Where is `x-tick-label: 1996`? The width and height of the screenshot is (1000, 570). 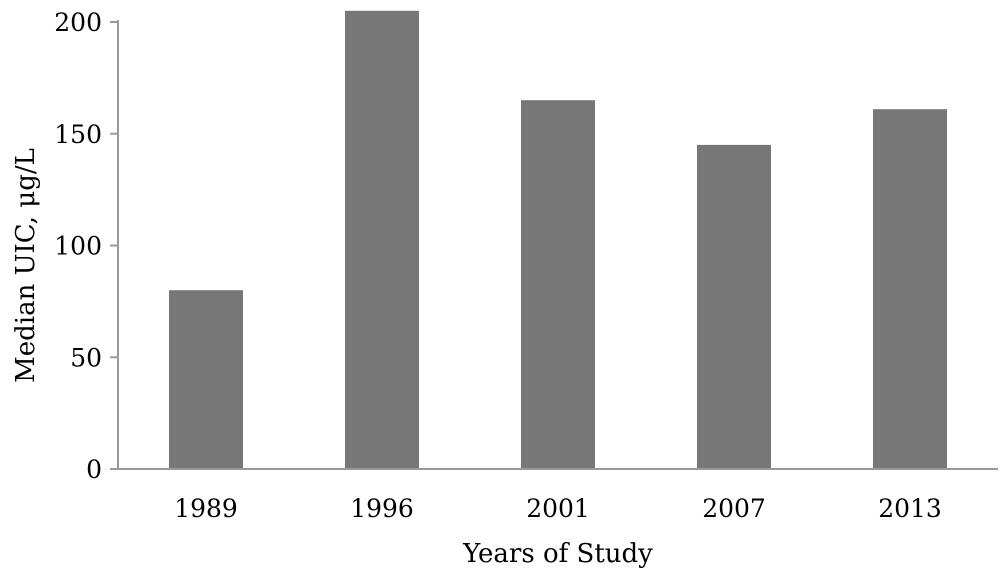
x-tick-label: 1996 is located at coordinates (382, 508).